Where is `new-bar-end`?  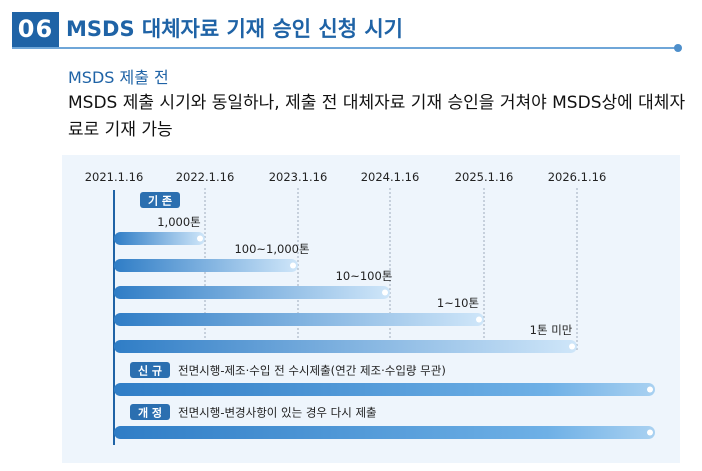
new-bar-end is located at coordinates (650, 389).